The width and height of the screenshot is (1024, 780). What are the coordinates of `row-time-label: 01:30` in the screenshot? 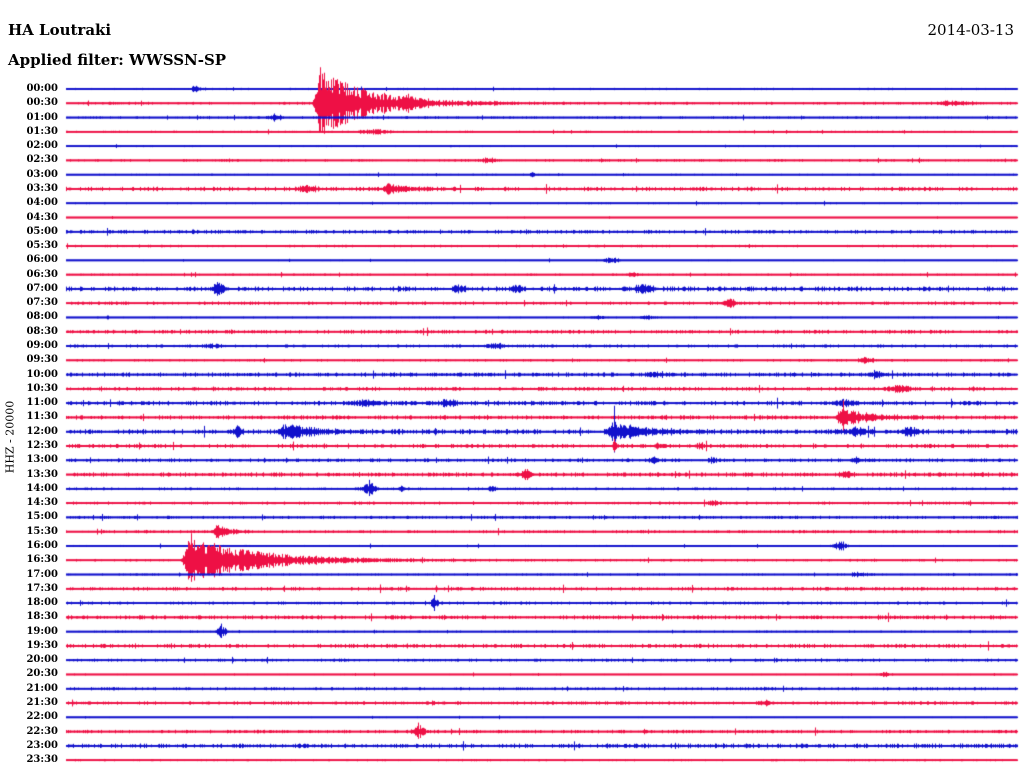 It's located at (42, 131).